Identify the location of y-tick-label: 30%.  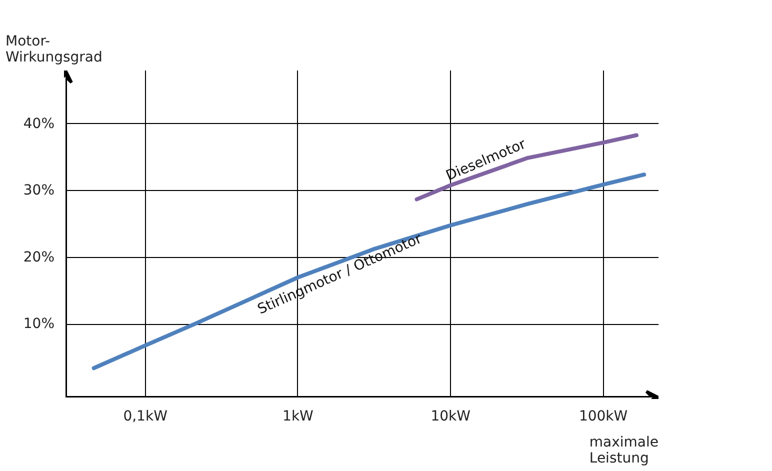
(39, 190).